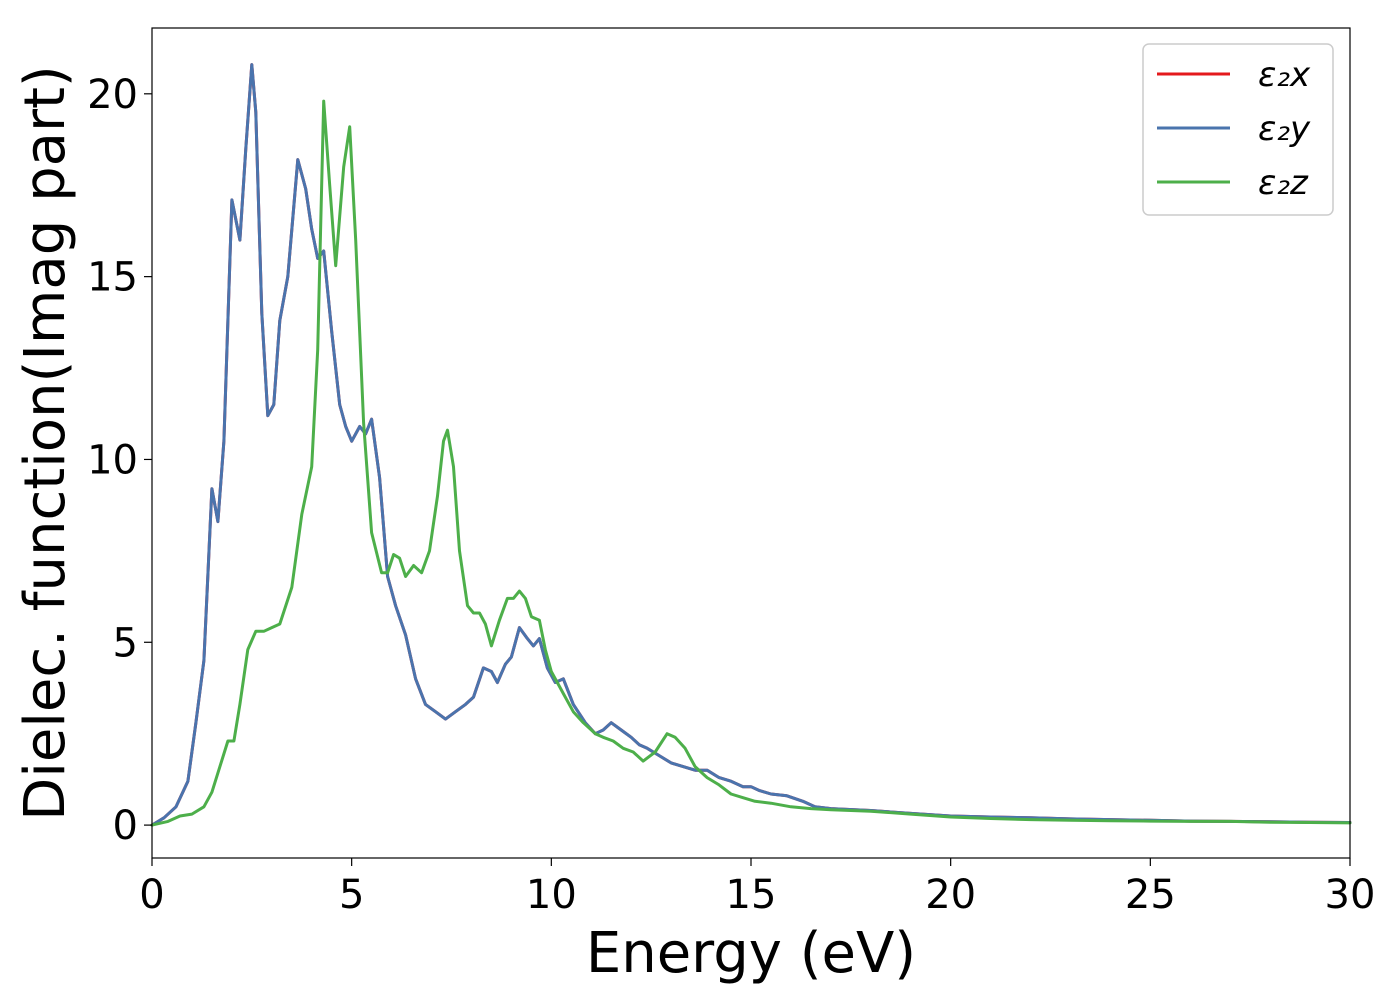 This screenshot has height=1000, width=1400. Describe the element at coordinates (950, 895) in the screenshot. I see `x-tick-label: 20` at that location.